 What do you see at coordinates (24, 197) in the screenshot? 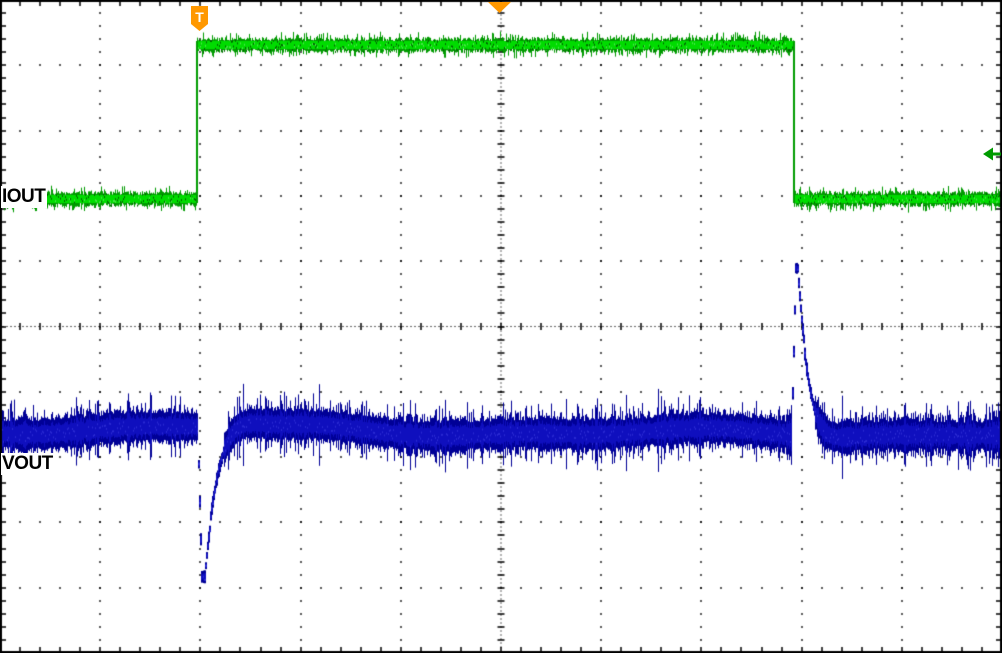
I see `trace-label-iout: IOUT` at bounding box center [24, 197].